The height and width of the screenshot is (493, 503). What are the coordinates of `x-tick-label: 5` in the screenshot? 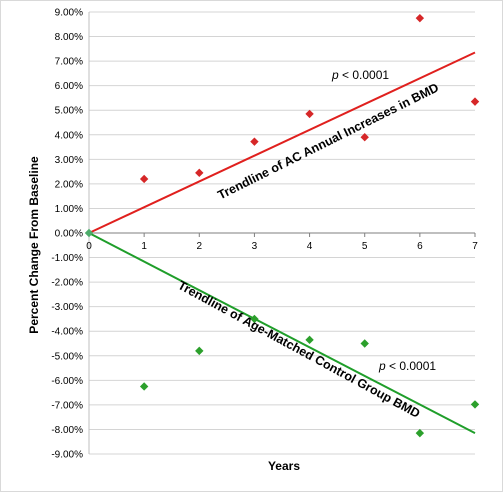 It's located at (365, 246).